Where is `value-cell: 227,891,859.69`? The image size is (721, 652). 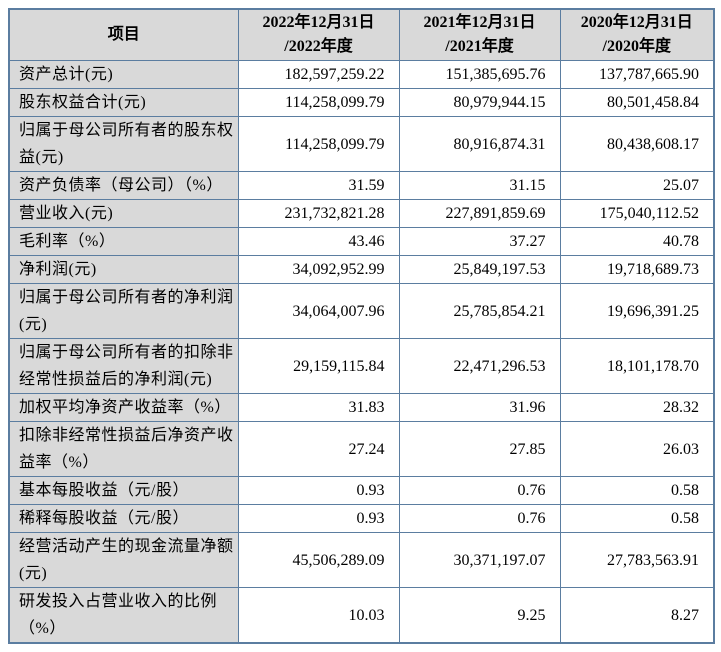
value-cell: 227,891,859.69 is located at coordinates (479, 213).